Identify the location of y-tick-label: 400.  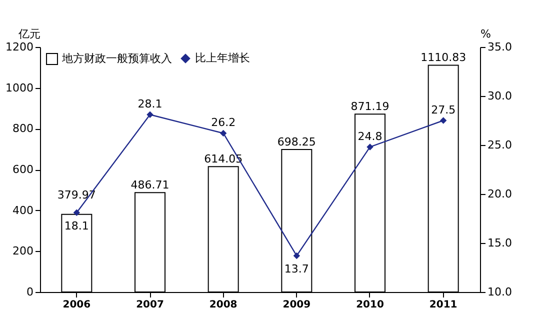
(23, 210).